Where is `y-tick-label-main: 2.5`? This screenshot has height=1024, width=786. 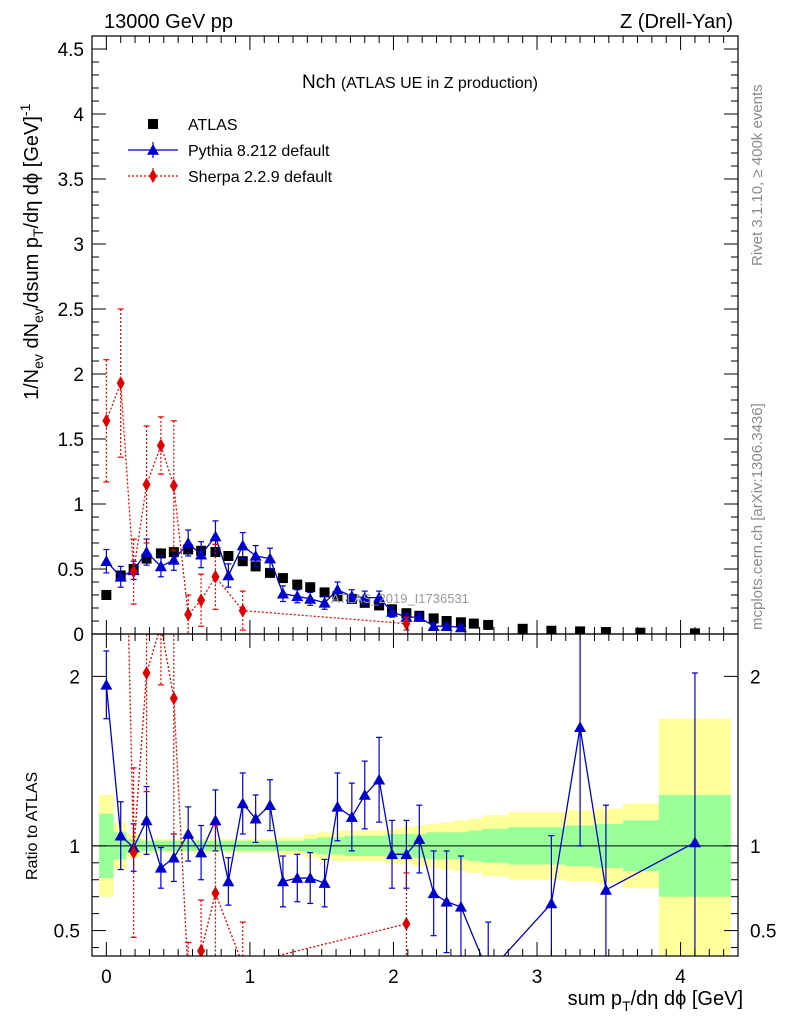 y-tick-label-main: 2.5 is located at coordinates (71, 310).